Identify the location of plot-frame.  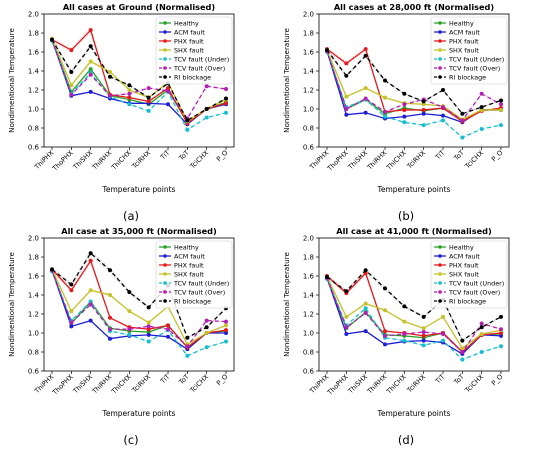
(139, 80).